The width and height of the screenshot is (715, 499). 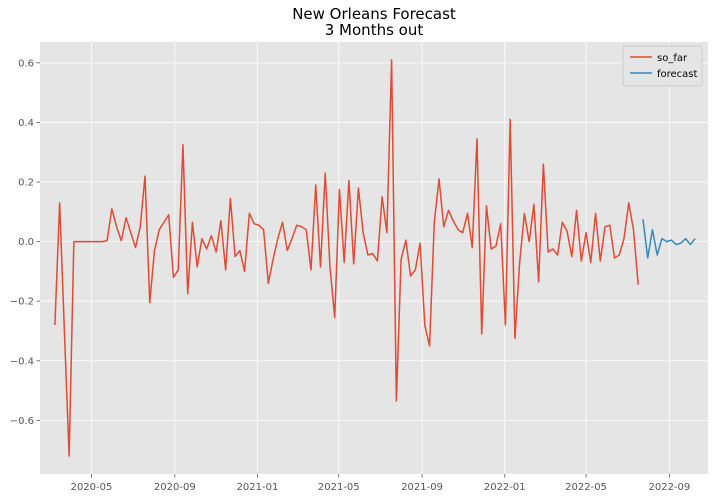 I want to click on x-tick-label: 2022-05, so click(x=586, y=487).